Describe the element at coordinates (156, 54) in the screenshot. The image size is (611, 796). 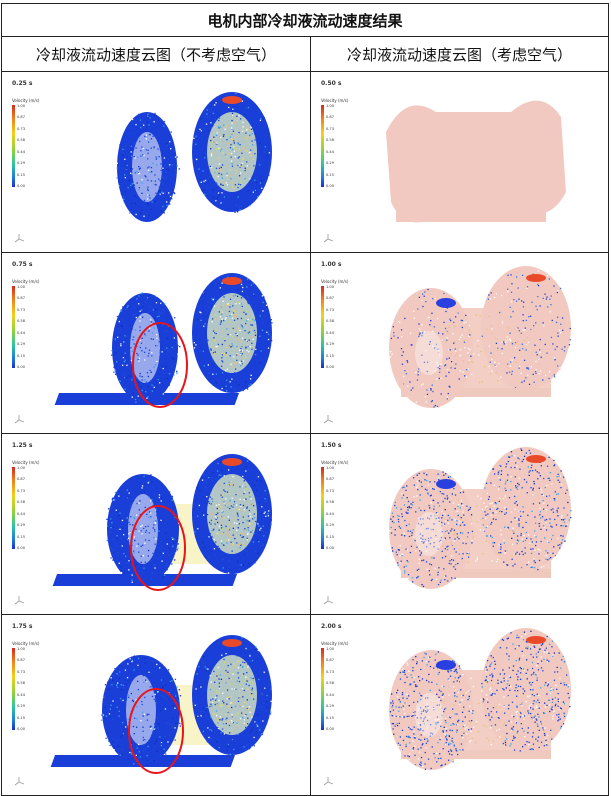
I see `column-header-without-air: 冷却液流动速度云图（不考虑空气）` at that location.